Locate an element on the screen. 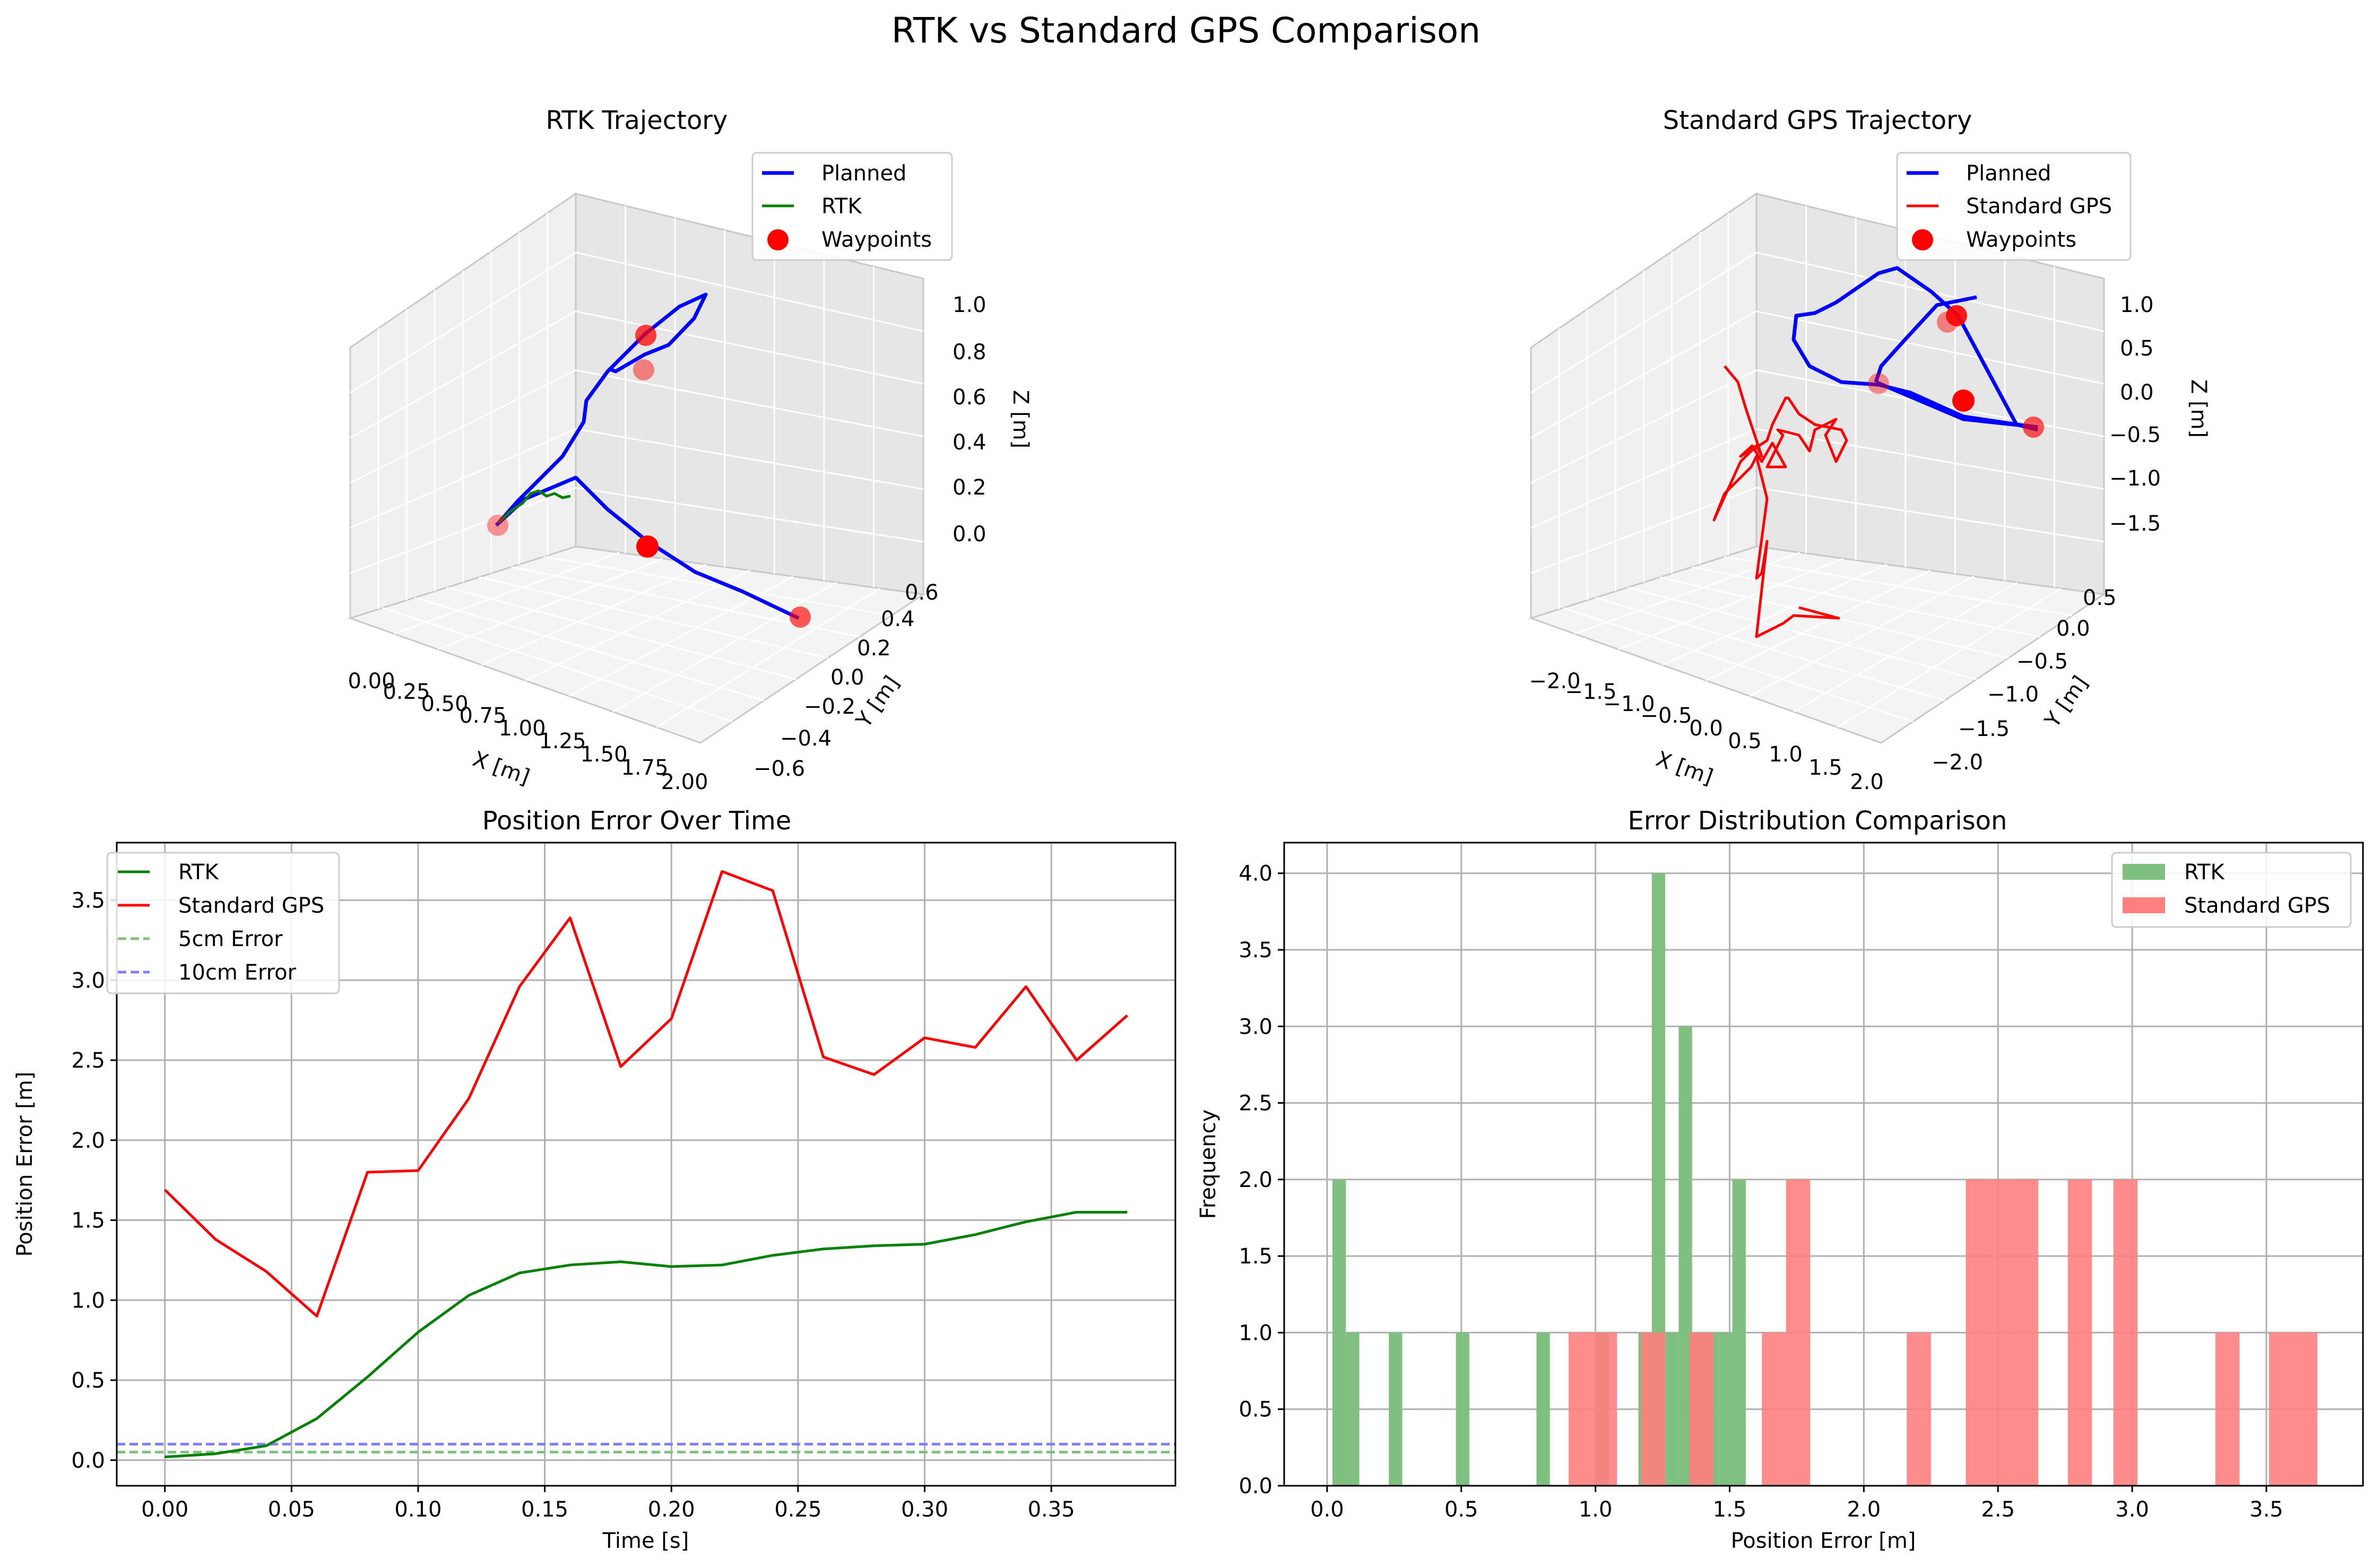  rtk-z-tick: 0.6 is located at coordinates (969, 397).